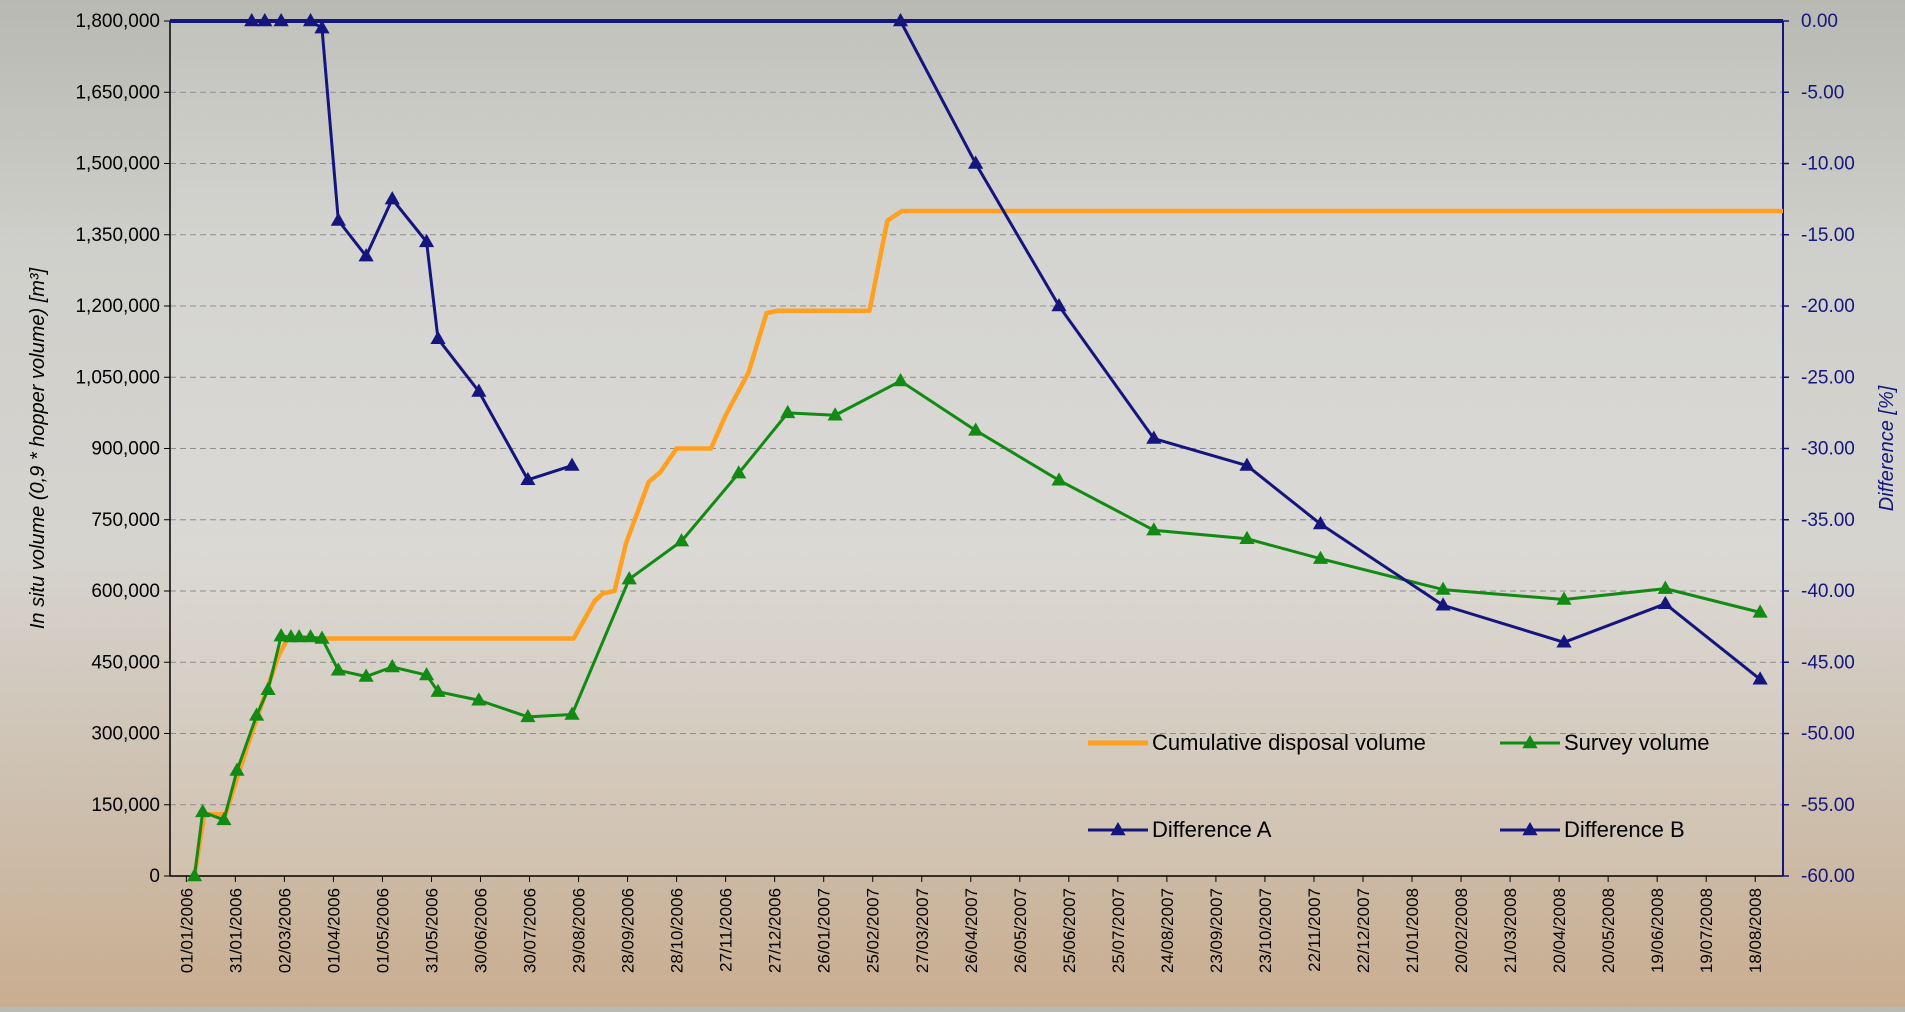  Describe the element at coordinates (117, 306) in the screenshot. I see `y-tick-label: 1,200,000` at that location.